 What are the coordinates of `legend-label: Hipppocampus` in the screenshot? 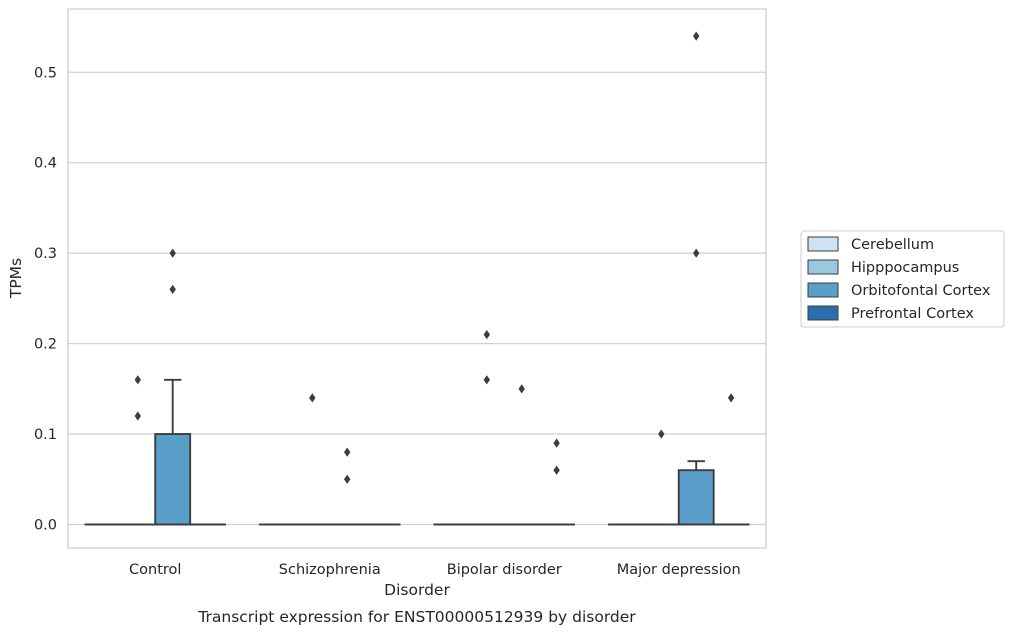 It's located at (905, 268).